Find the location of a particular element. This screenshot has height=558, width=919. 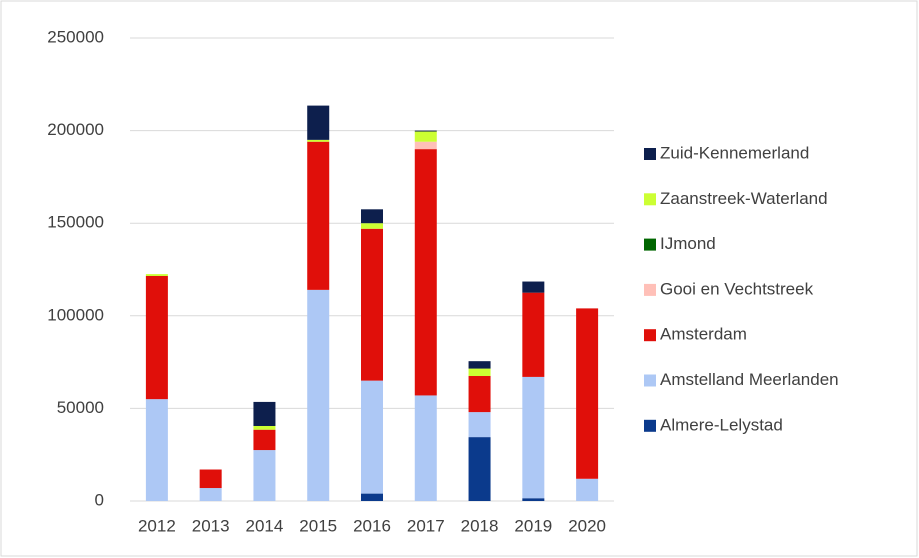

x-tick-label: 2018 is located at coordinates (480, 525).